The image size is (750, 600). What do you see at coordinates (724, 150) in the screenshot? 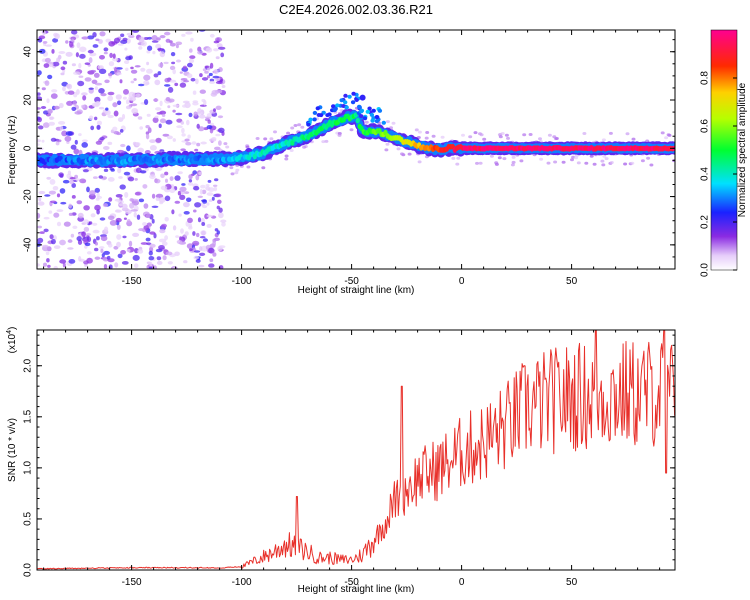
I see `colorbar-gradient` at bounding box center [724, 150].